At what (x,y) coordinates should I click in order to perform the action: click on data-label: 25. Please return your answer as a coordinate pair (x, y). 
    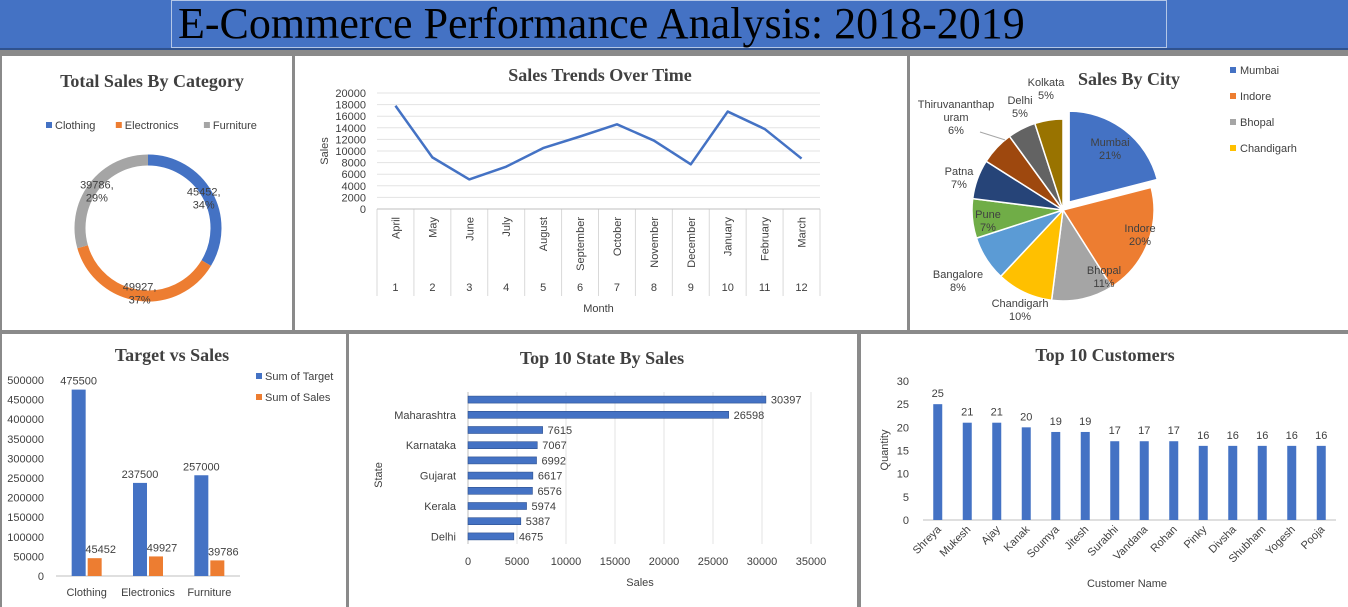
    Looking at the image, I should click on (938, 394).